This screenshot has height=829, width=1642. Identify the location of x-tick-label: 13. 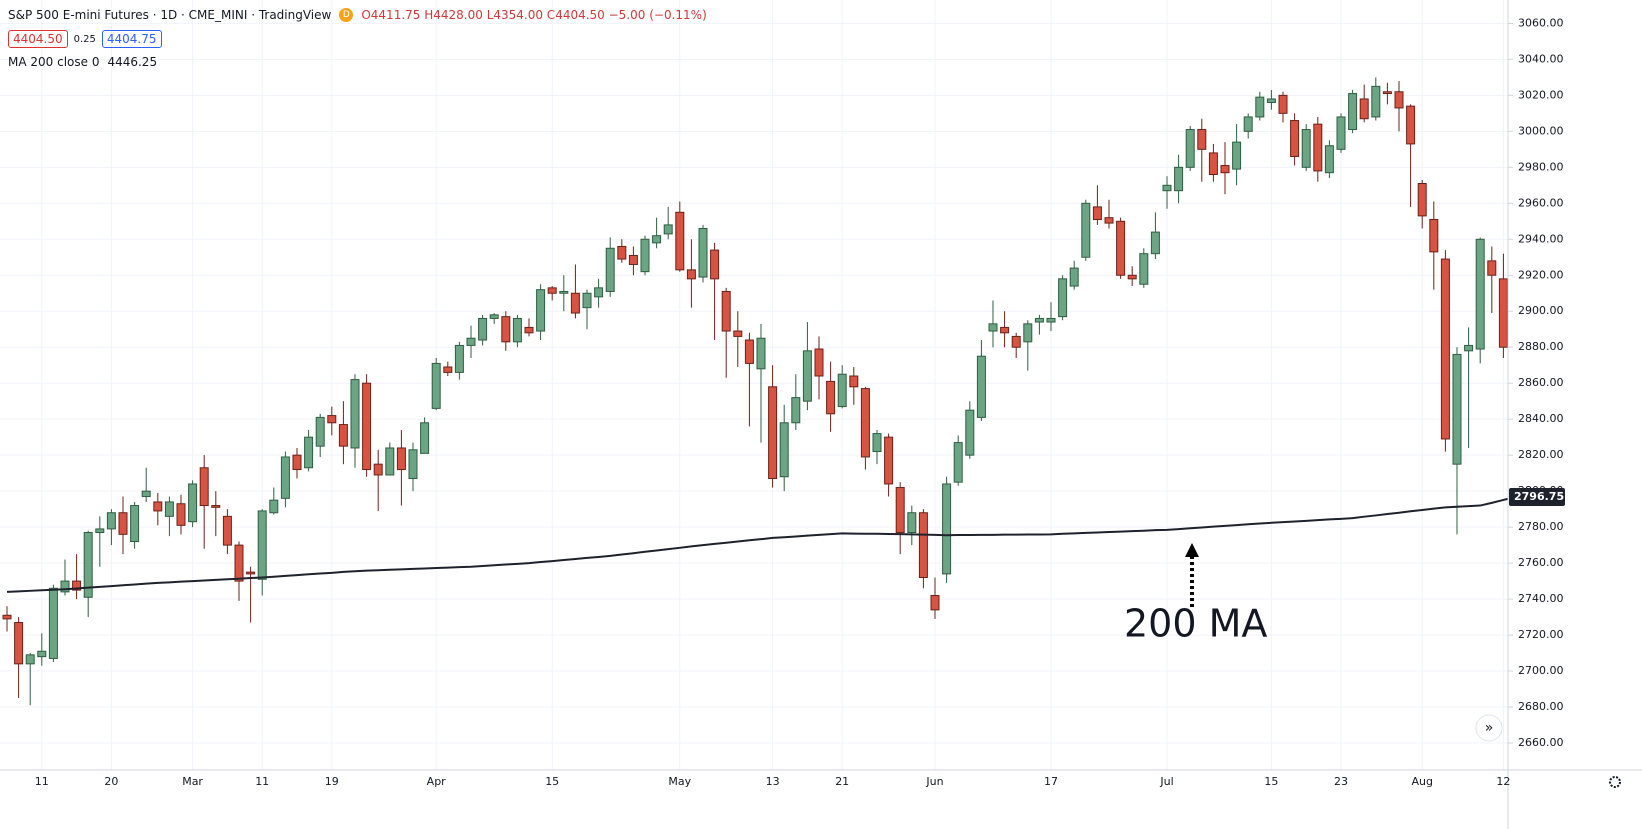
(773, 781).